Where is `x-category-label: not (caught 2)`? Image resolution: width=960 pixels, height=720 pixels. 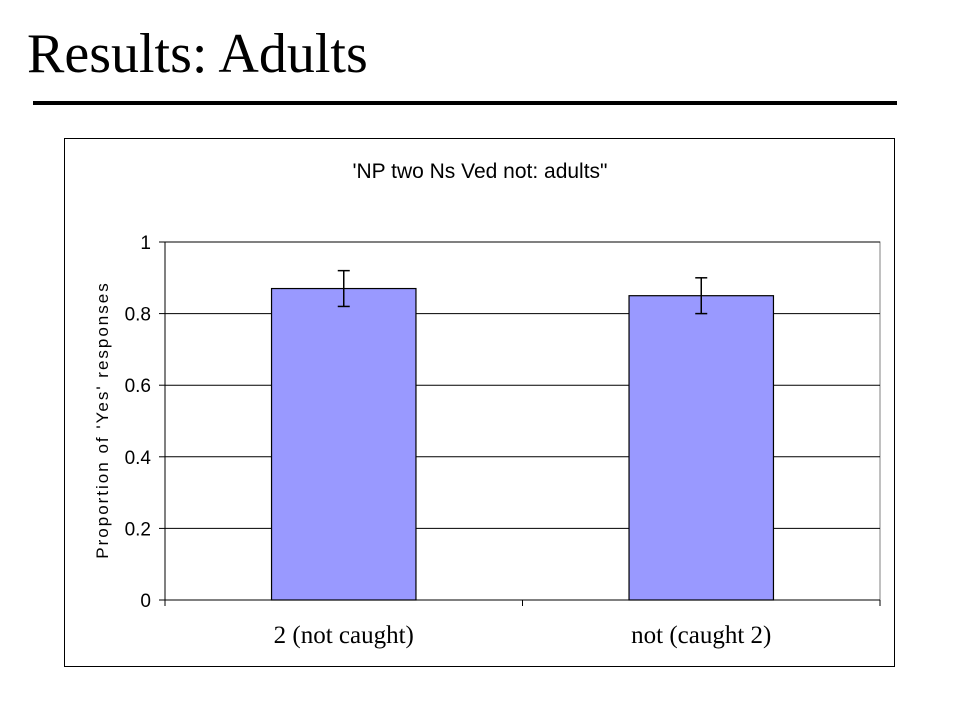 x-category-label: not (caught 2) is located at coordinates (701, 635).